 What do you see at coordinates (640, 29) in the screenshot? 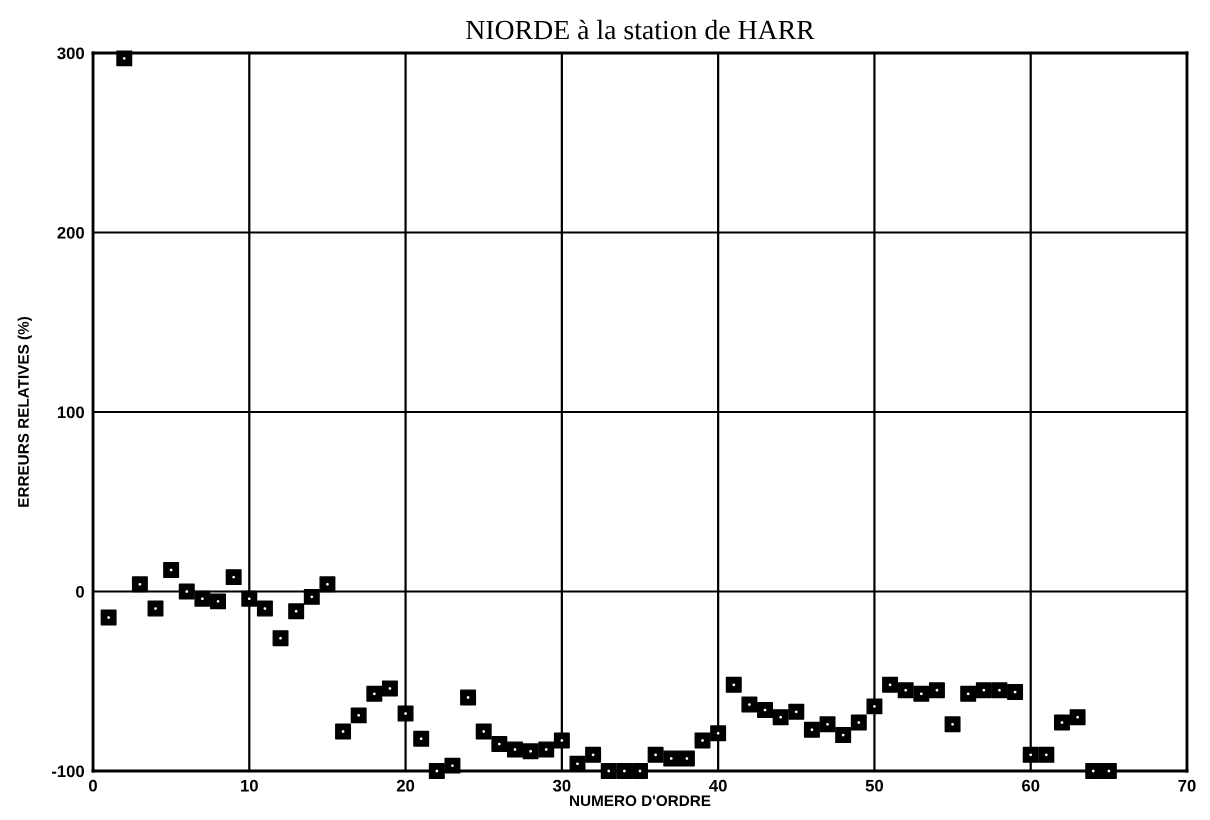
I see `chart-title: NIORDE à la station de HARR` at bounding box center [640, 29].